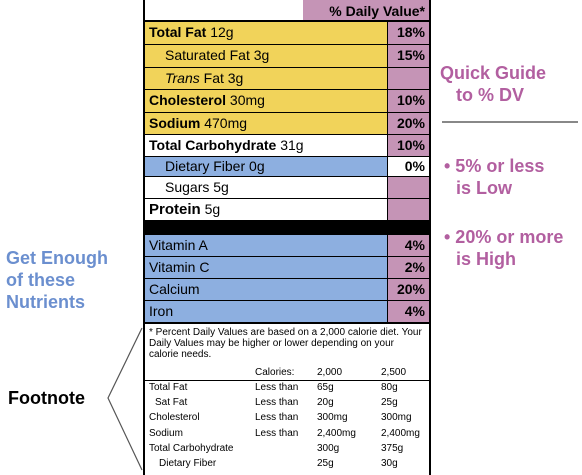 This screenshot has width=582, height=475. I want to click on row-name: Iron, so click(161, 311).